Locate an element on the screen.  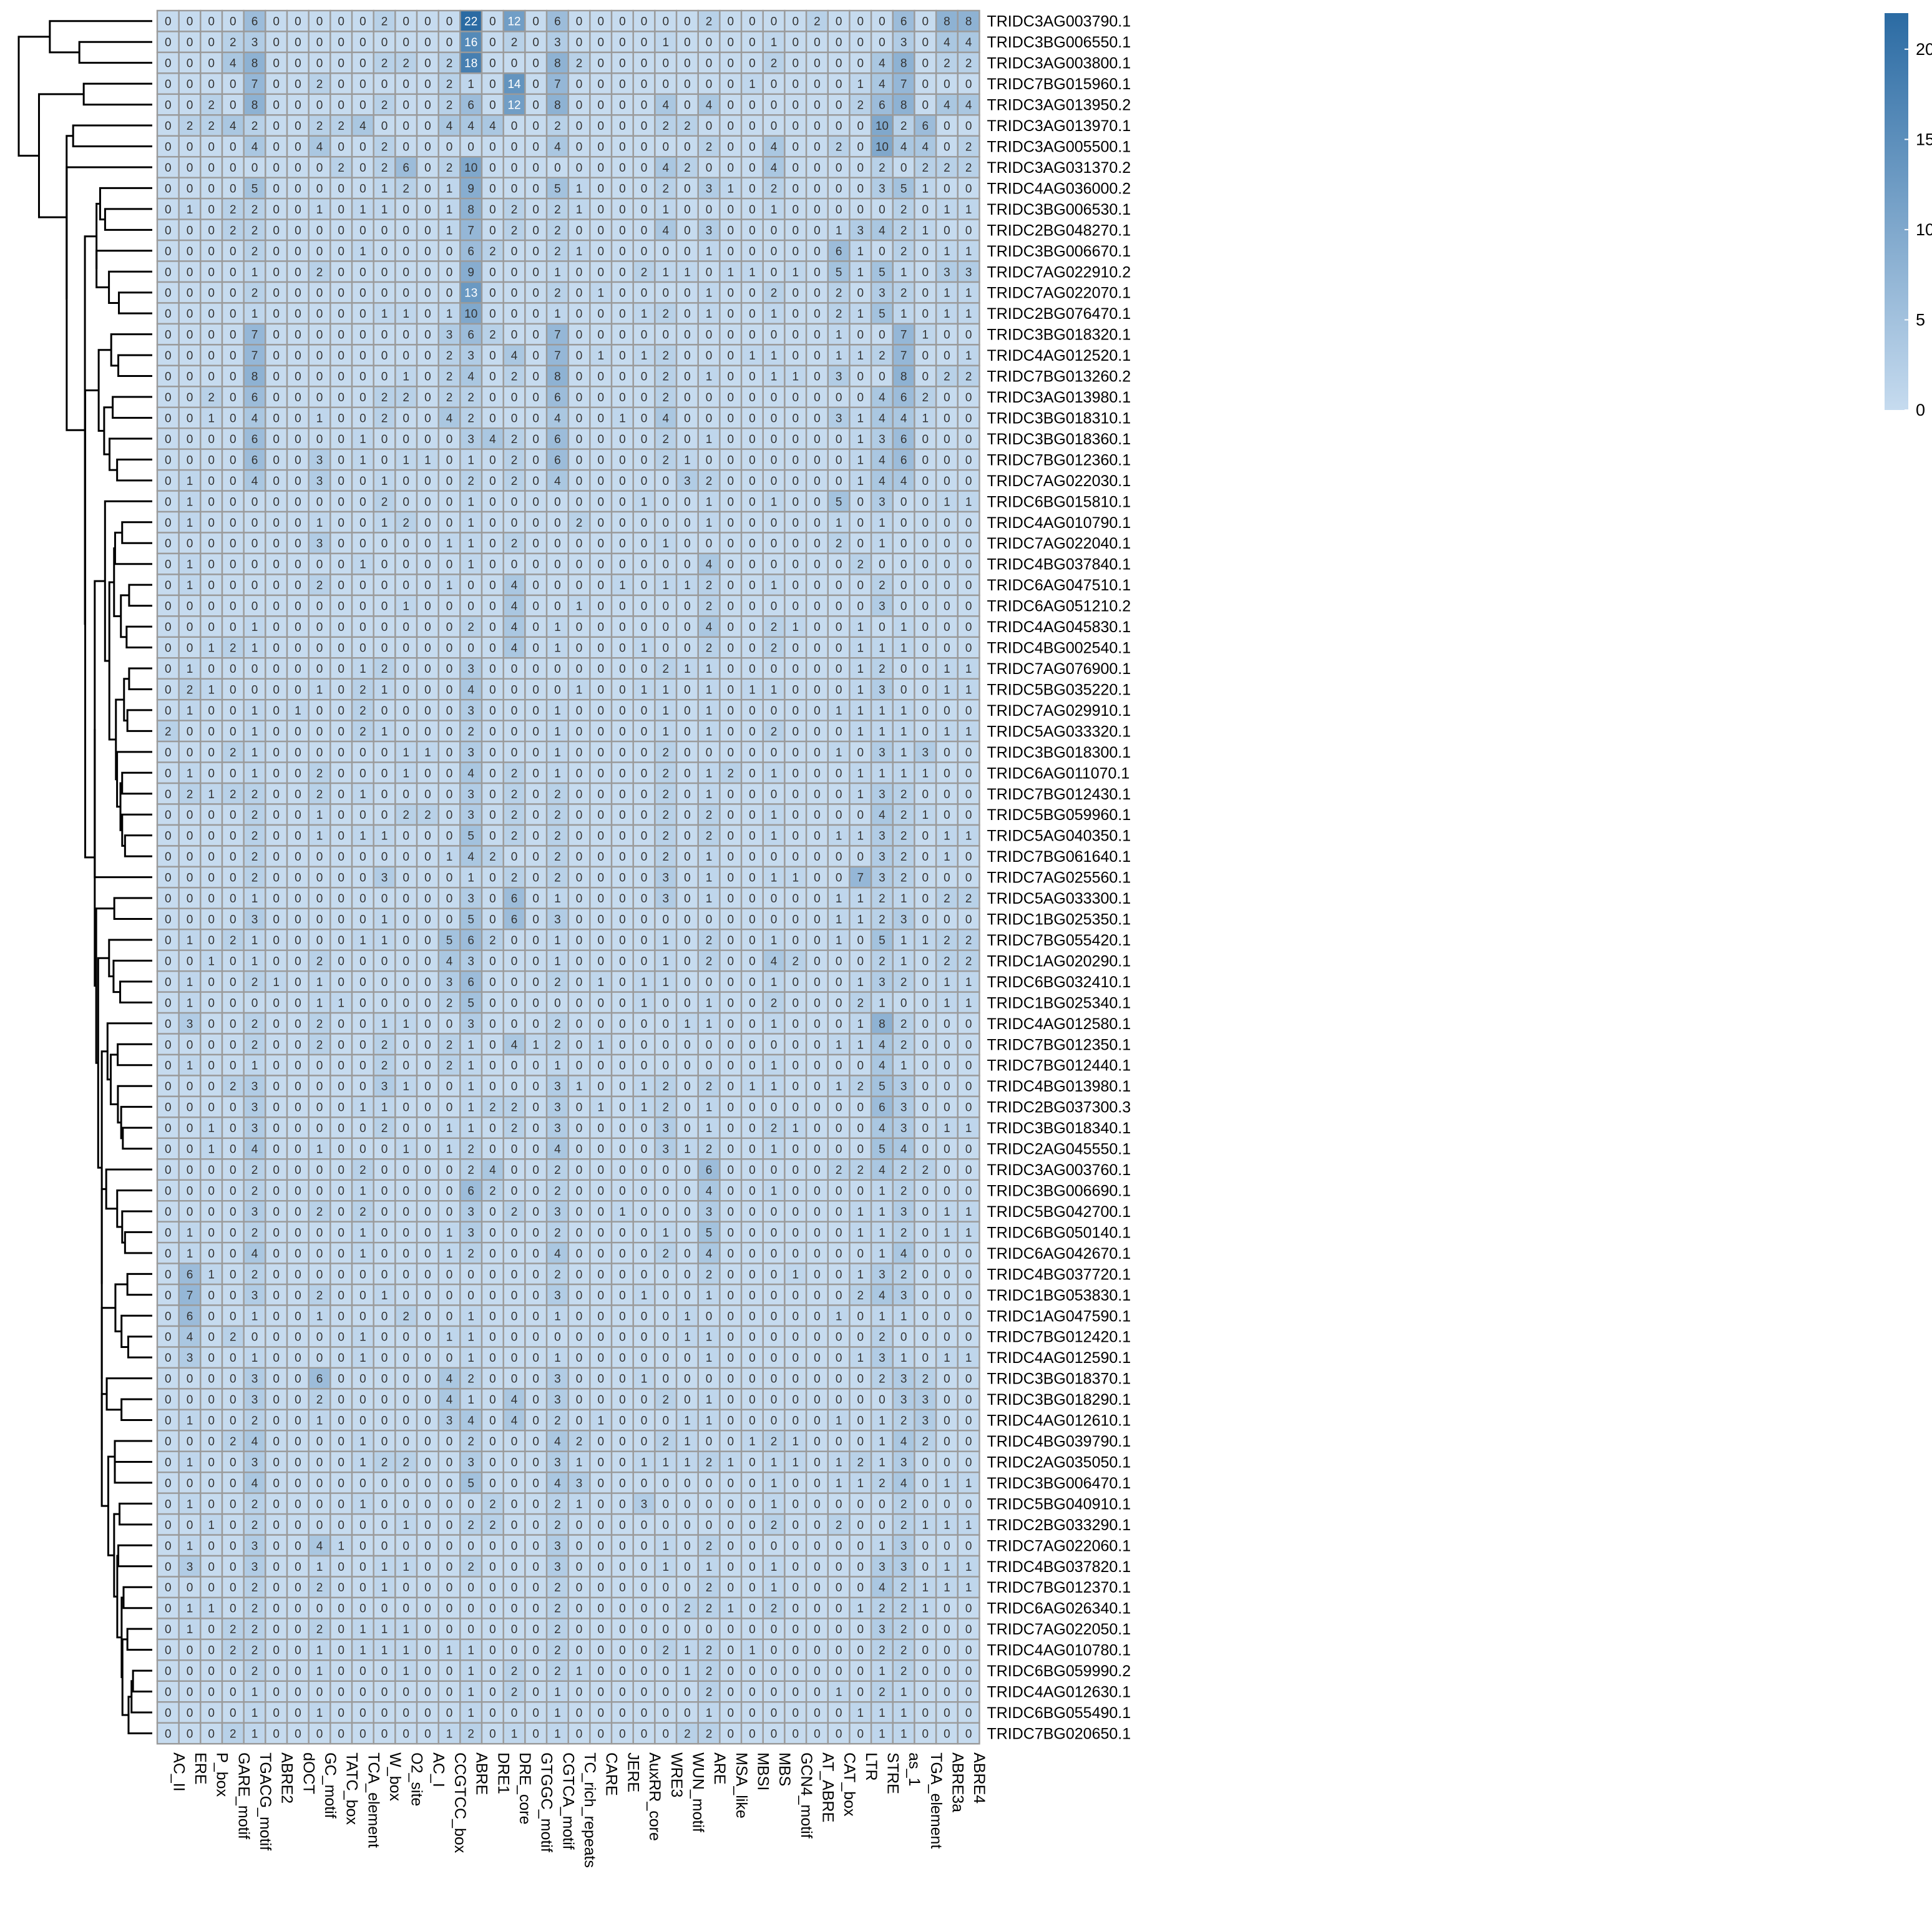
cell-value-label: 4 is located at coordinates (514, 627).